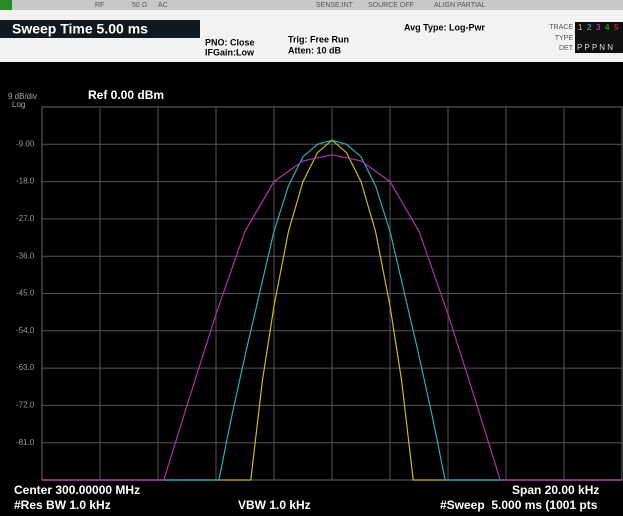  I want to click on status-align: ALIGN PARTIAL, so click(460, 5).